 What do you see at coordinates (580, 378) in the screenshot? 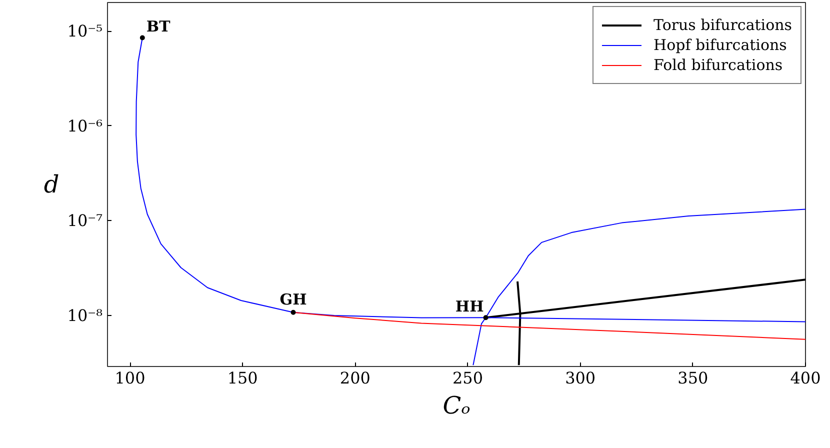
I see `x-tick-label: 300` at bounding box center [580, 378].